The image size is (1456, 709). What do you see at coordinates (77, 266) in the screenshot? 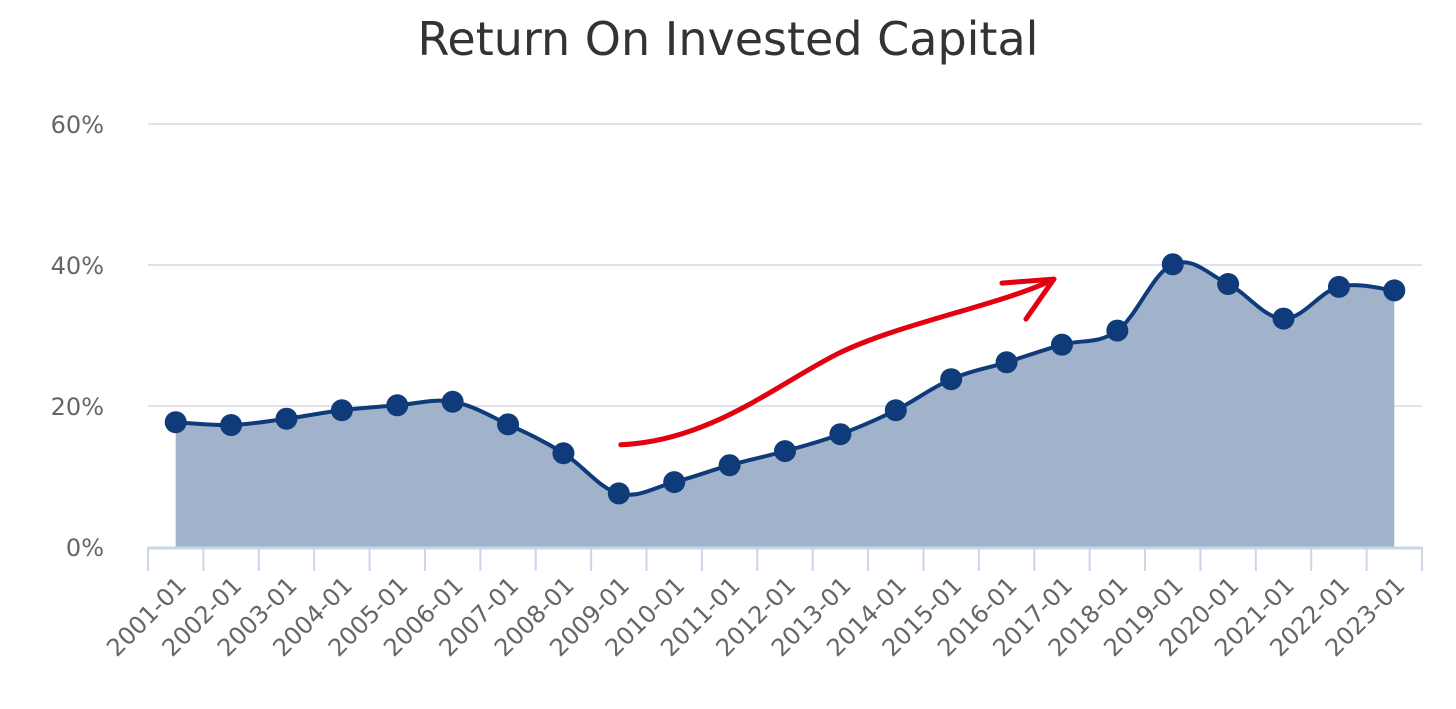
I see `y-tick-label: 40%` at bounding box center [77, 266].